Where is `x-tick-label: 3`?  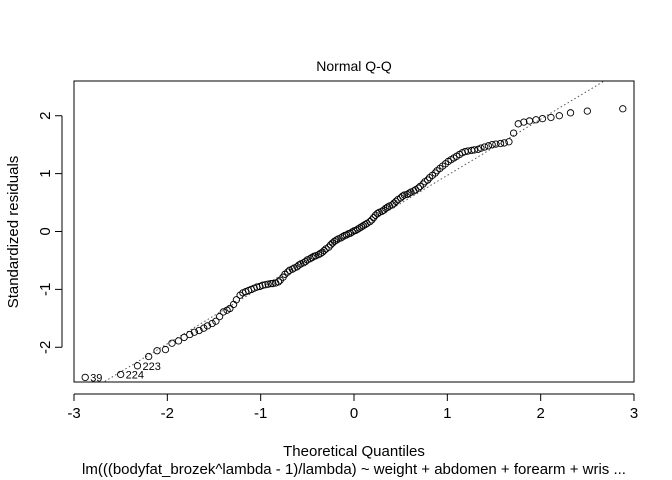
x-tick-label: 3 is located at coordinates (634, 413).